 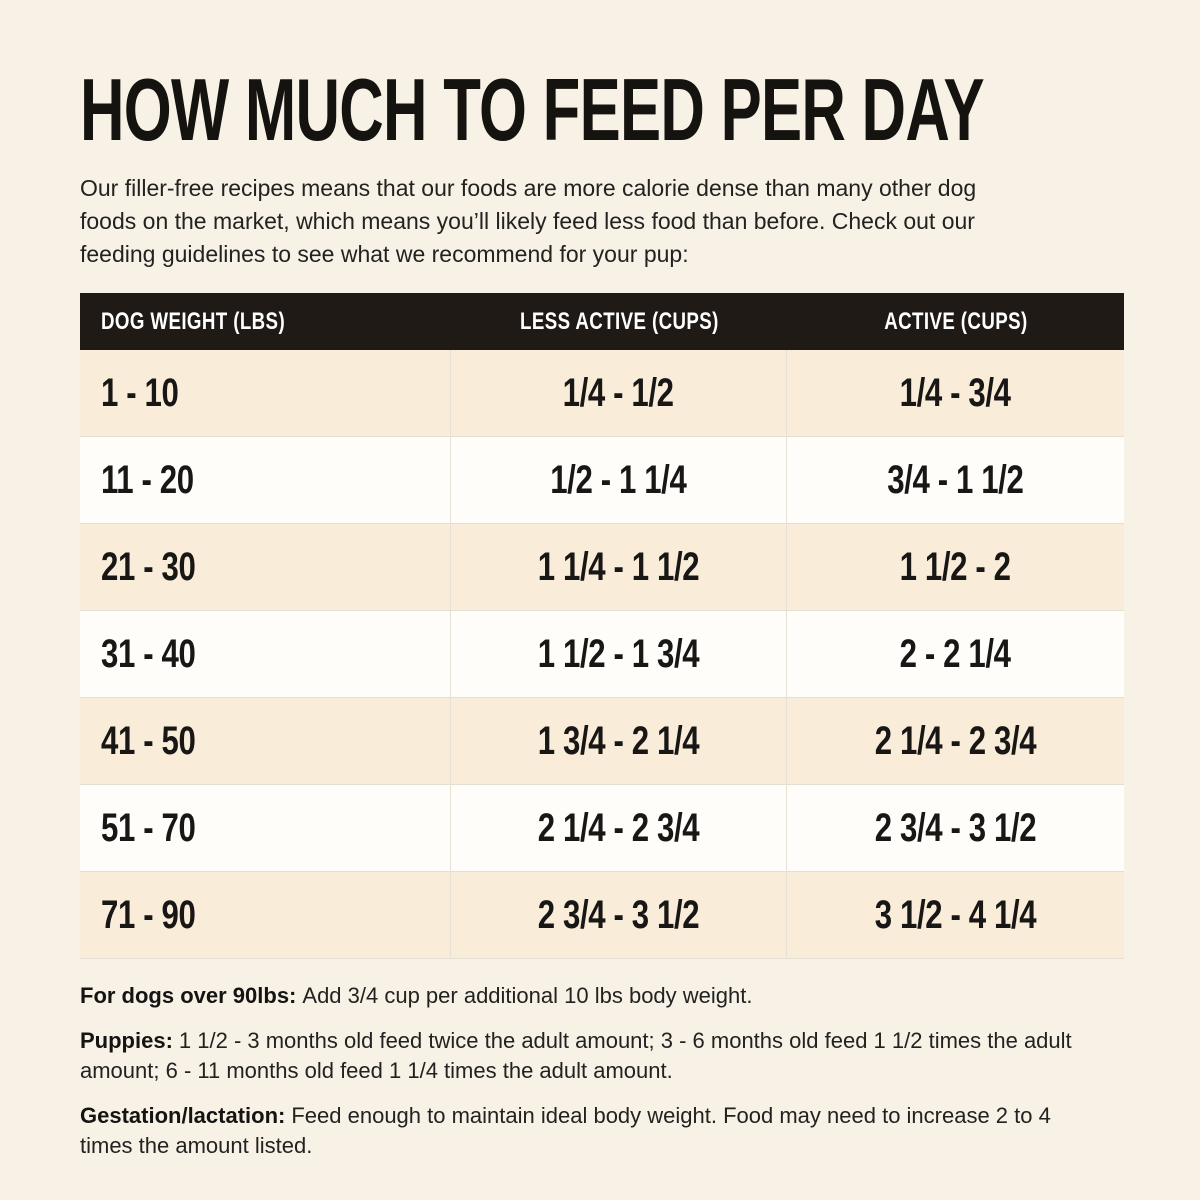 What do you see at coordinates (147, 479) in the screenshot?
I see `weight-value: 11 - 20` at bounding box center [147, 479].